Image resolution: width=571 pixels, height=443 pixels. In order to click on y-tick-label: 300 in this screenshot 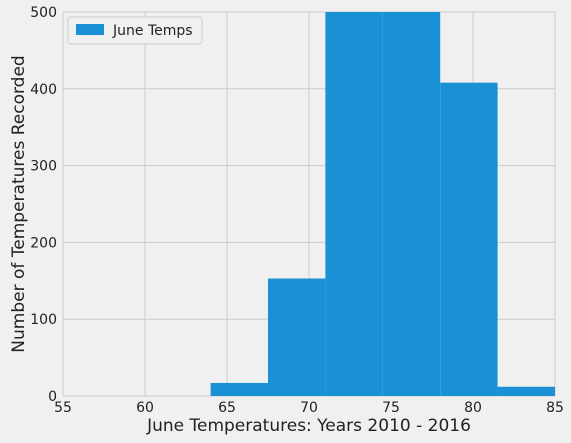, I will do `click(43, 167)`.